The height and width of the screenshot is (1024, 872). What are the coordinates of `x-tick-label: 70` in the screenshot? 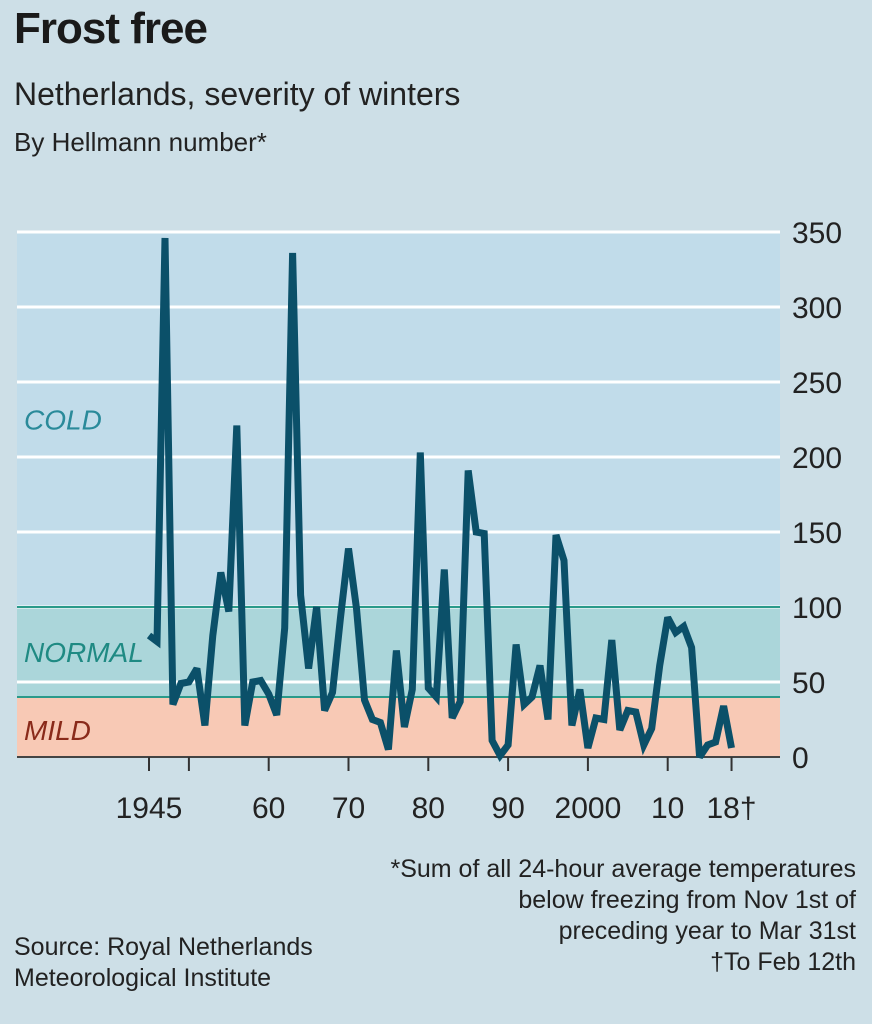 It's located at (348, 808).